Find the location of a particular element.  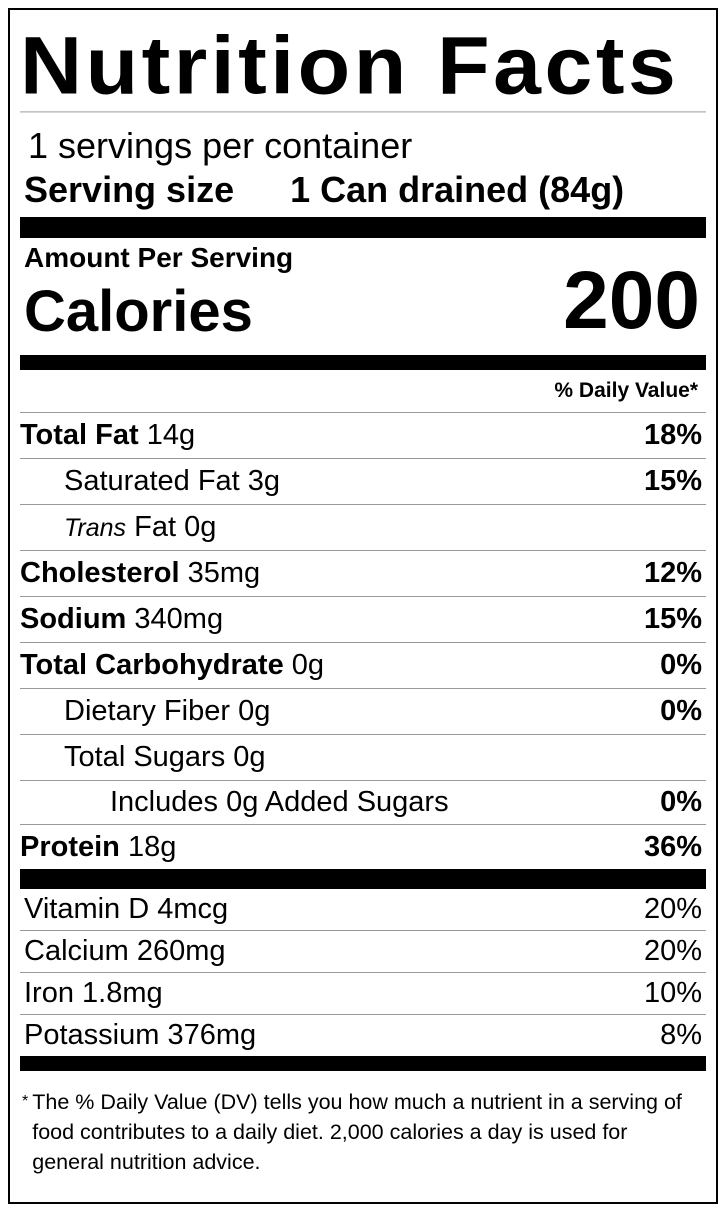

nutrient-row-total-sugars: Total Sugars 0g is located at coordinates (363, 758).